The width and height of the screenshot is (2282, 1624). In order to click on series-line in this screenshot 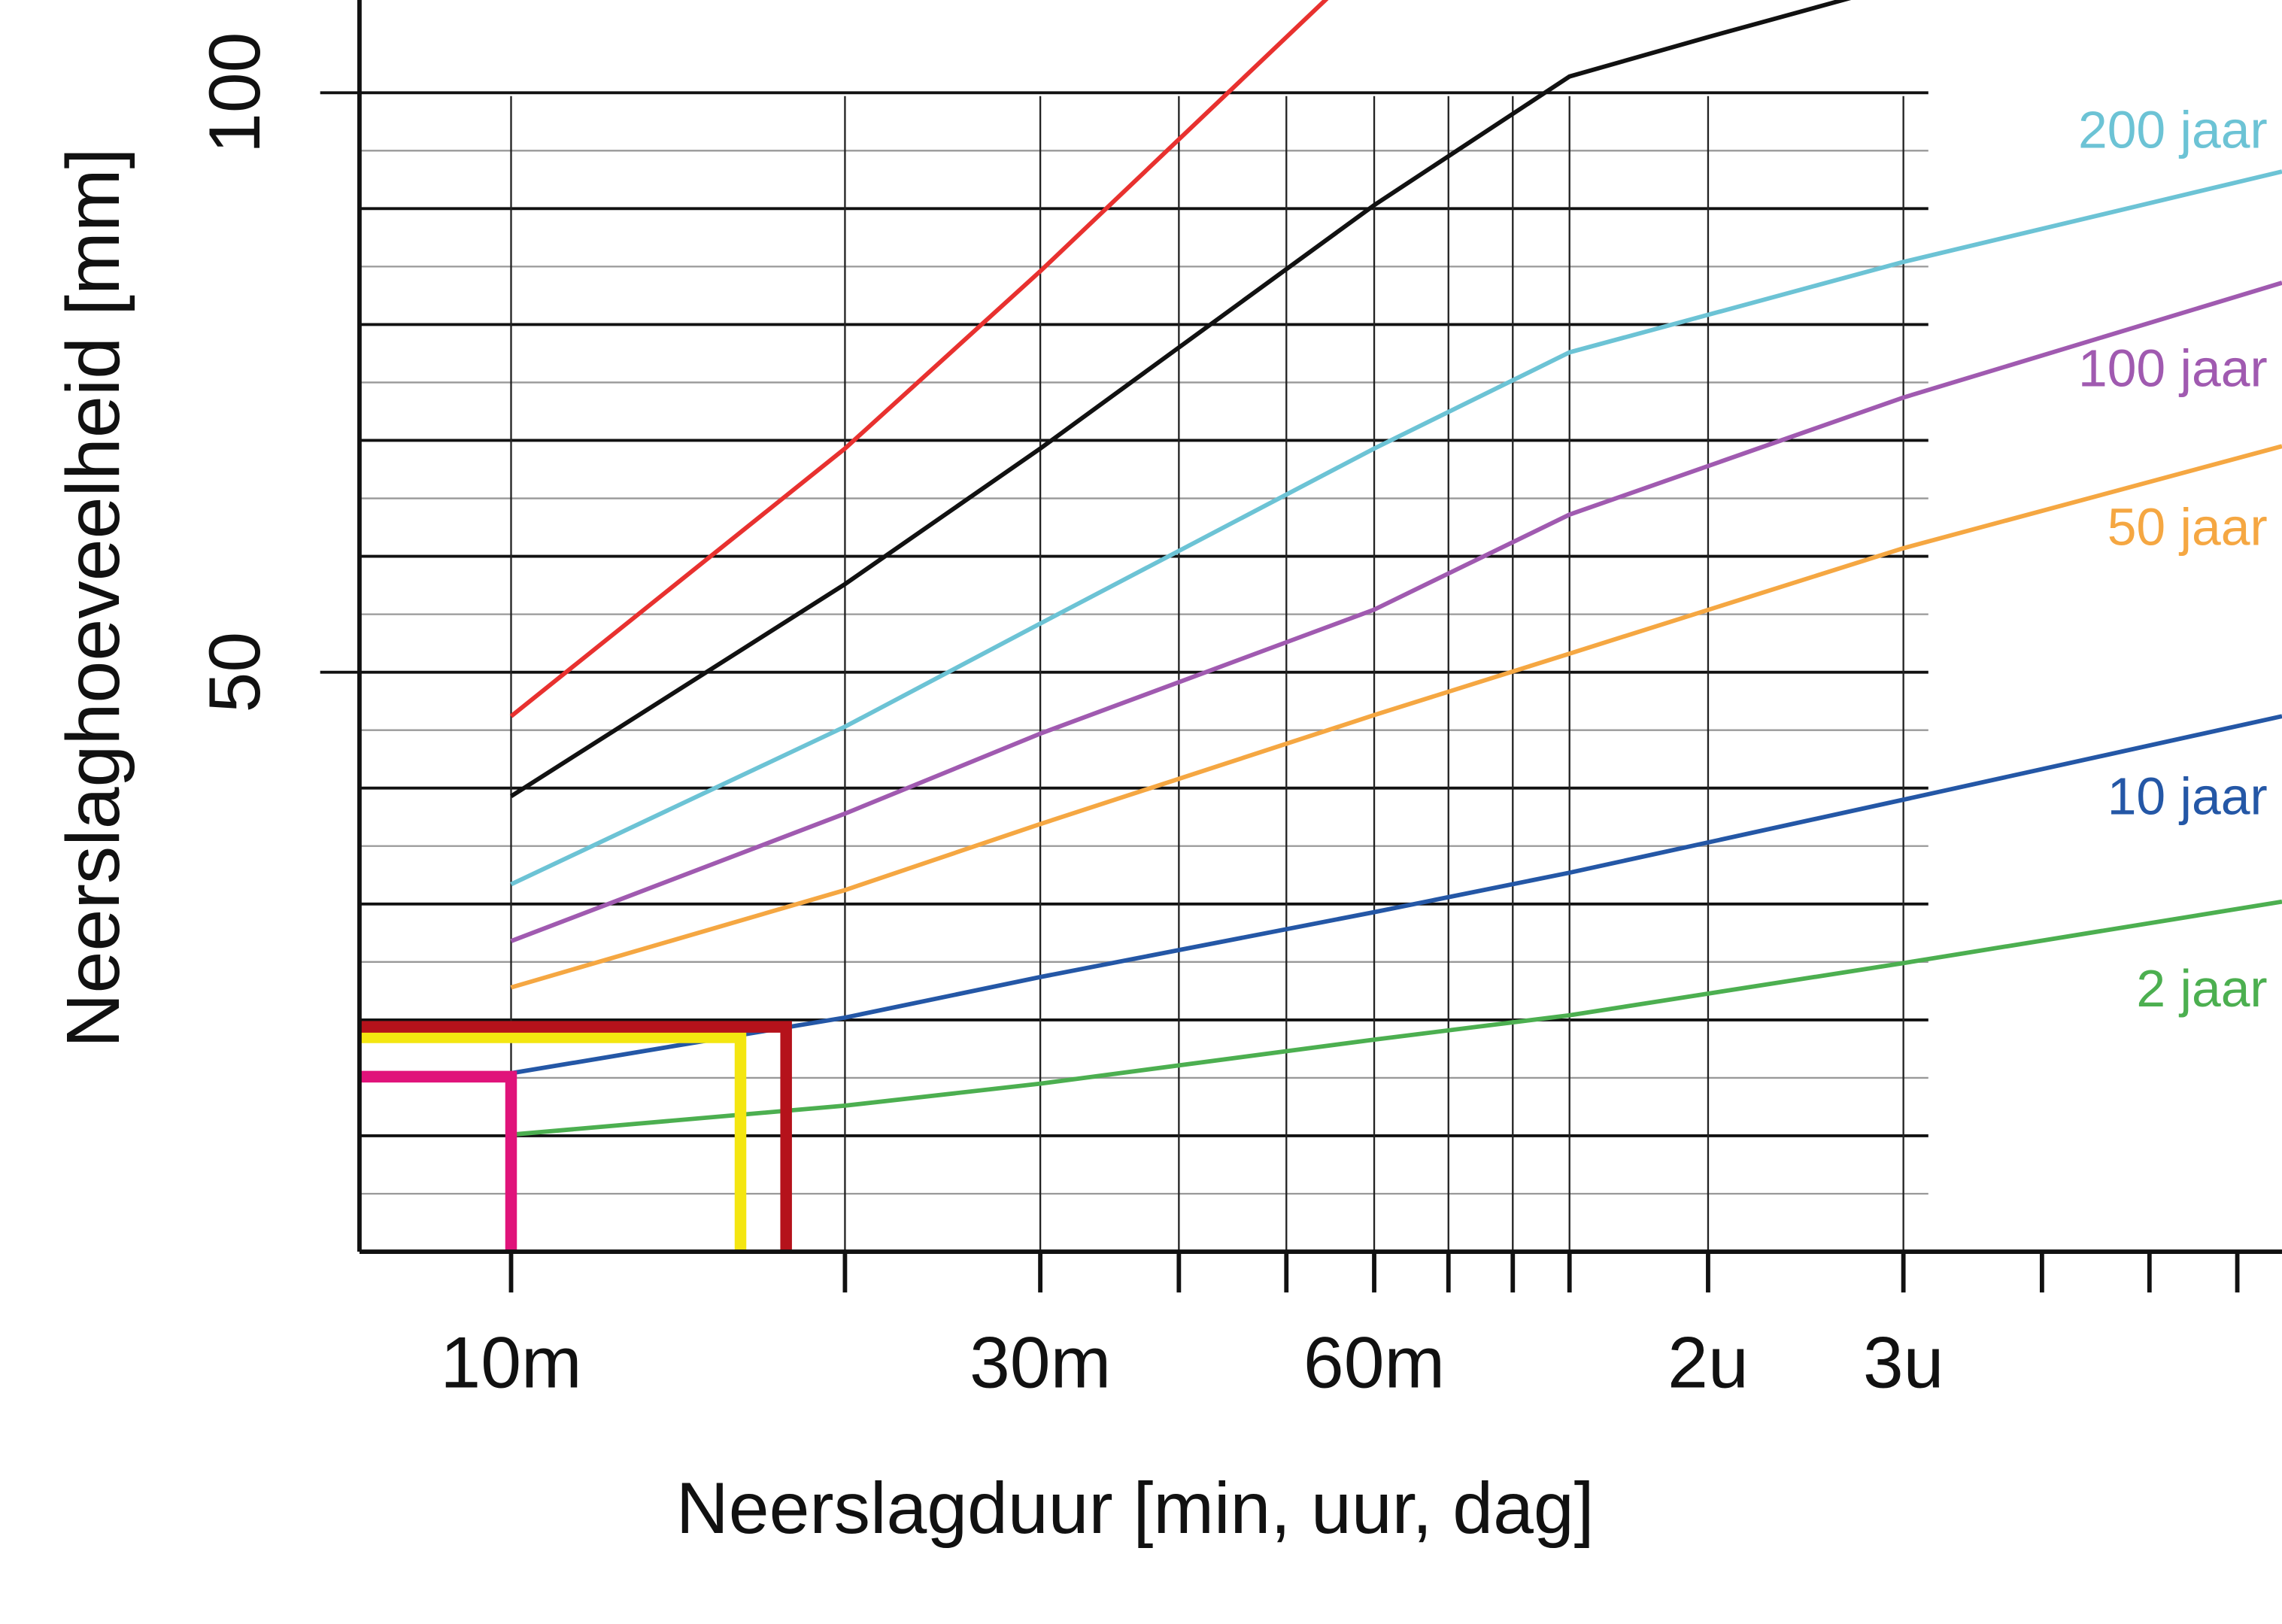, I will do `click(1396, 1018)`.